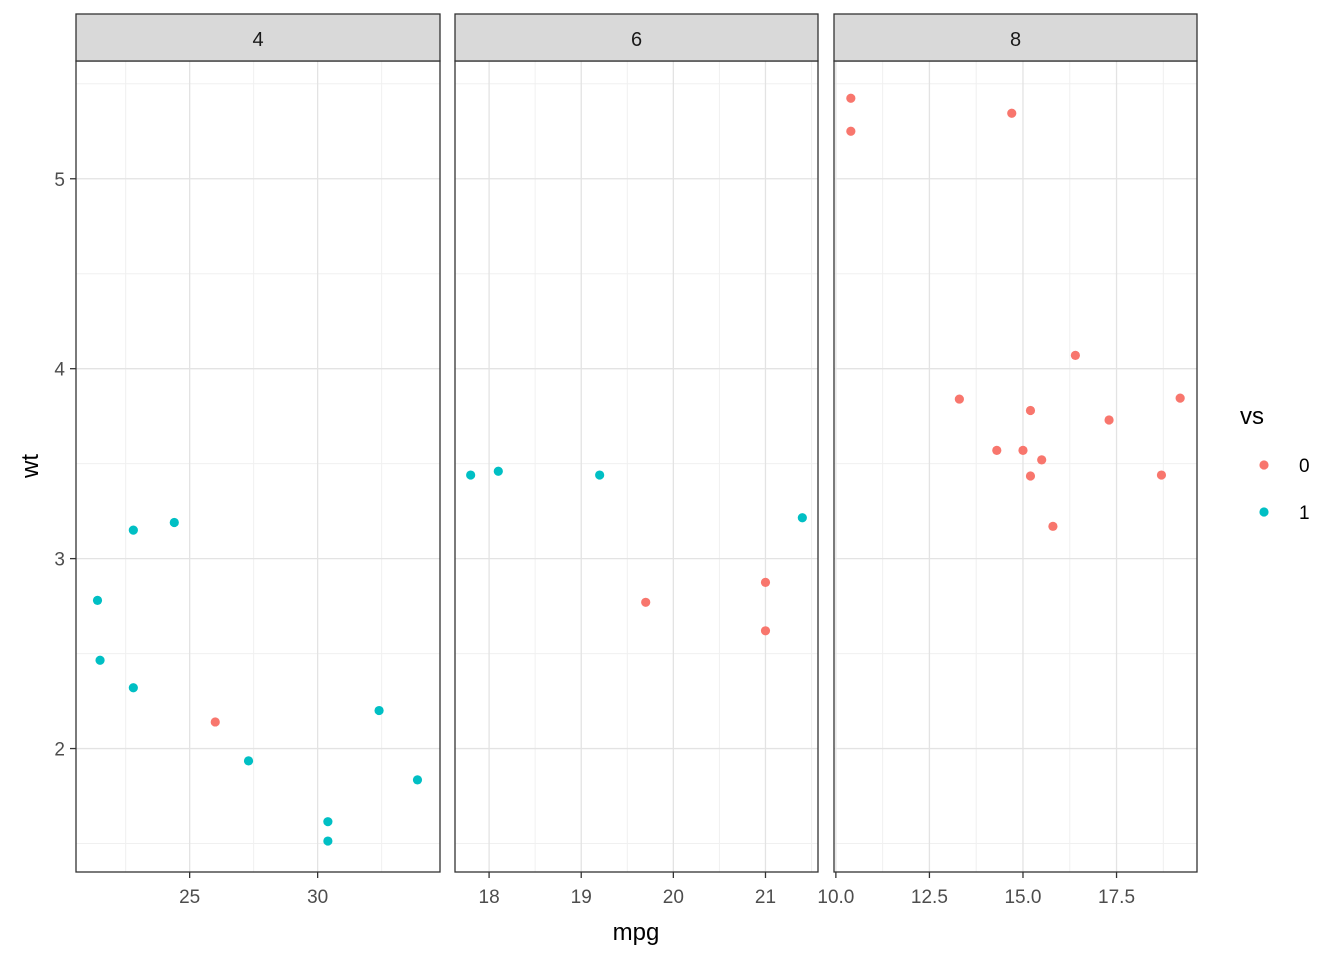 This screenshot has height=960, width=1344. I want to click on x-tick-label: 18, so click(489, 897).